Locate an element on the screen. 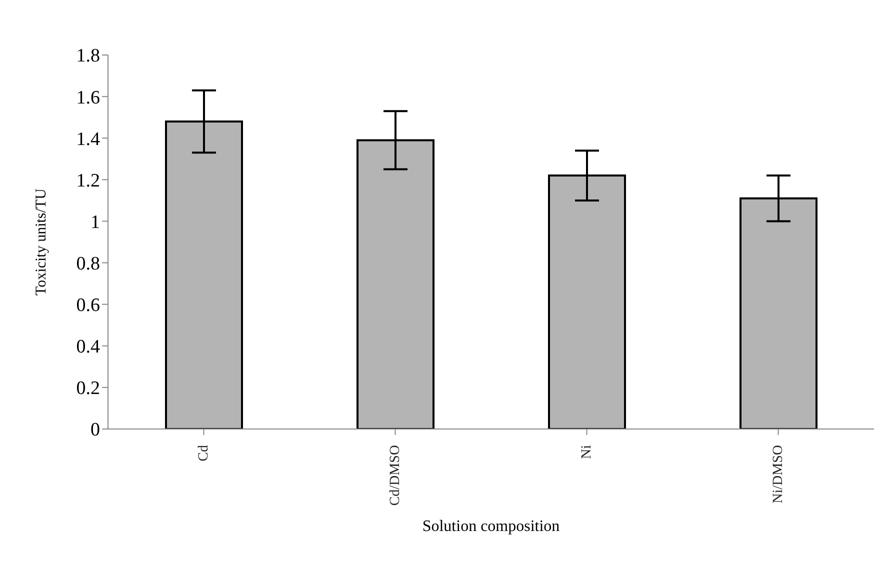 The width and height of the screenshot is (892, 567). x-tick-label: Cd is located at coordinates (204, 453).